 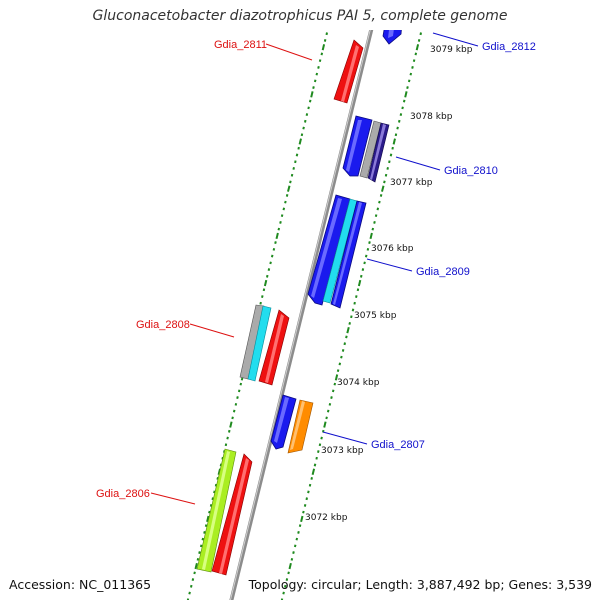 What do you see at coordinates (374, 151) in the screenshot?
I see `gene-gdia-2810b` at bounding box center [374, 151].